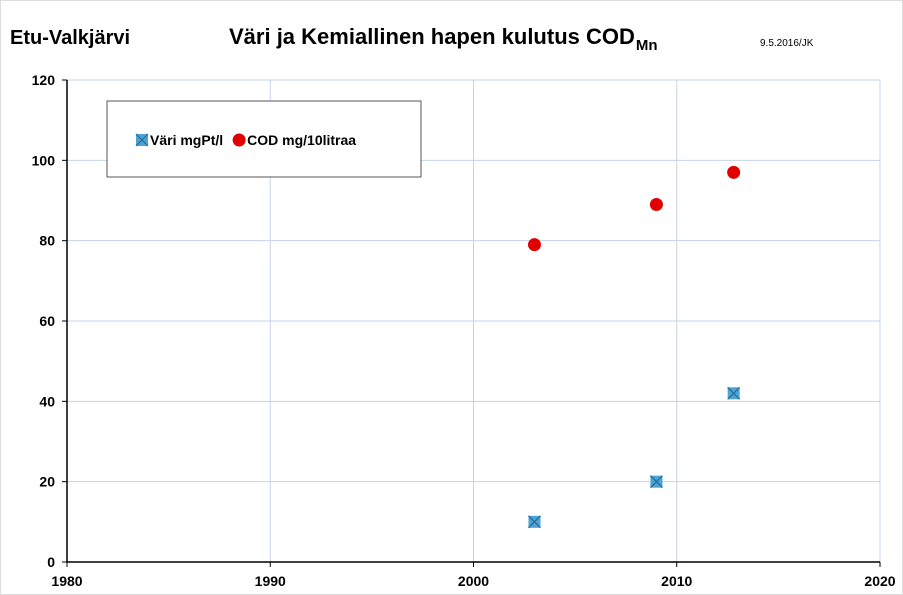  I want to click on date-note: 9.5.2016/JK, so click(787, 43).